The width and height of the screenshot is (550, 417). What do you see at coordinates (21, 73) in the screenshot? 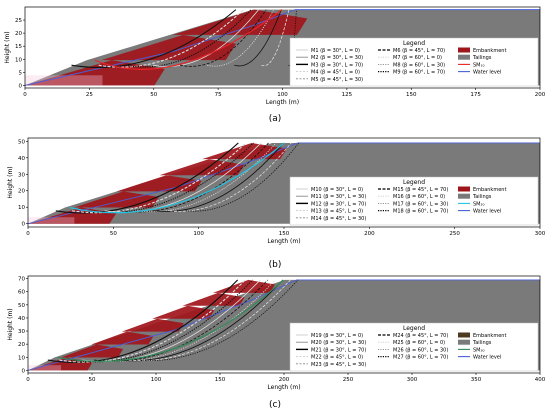
I see `y-tick-label: 5` at bounding box center [21, 73].